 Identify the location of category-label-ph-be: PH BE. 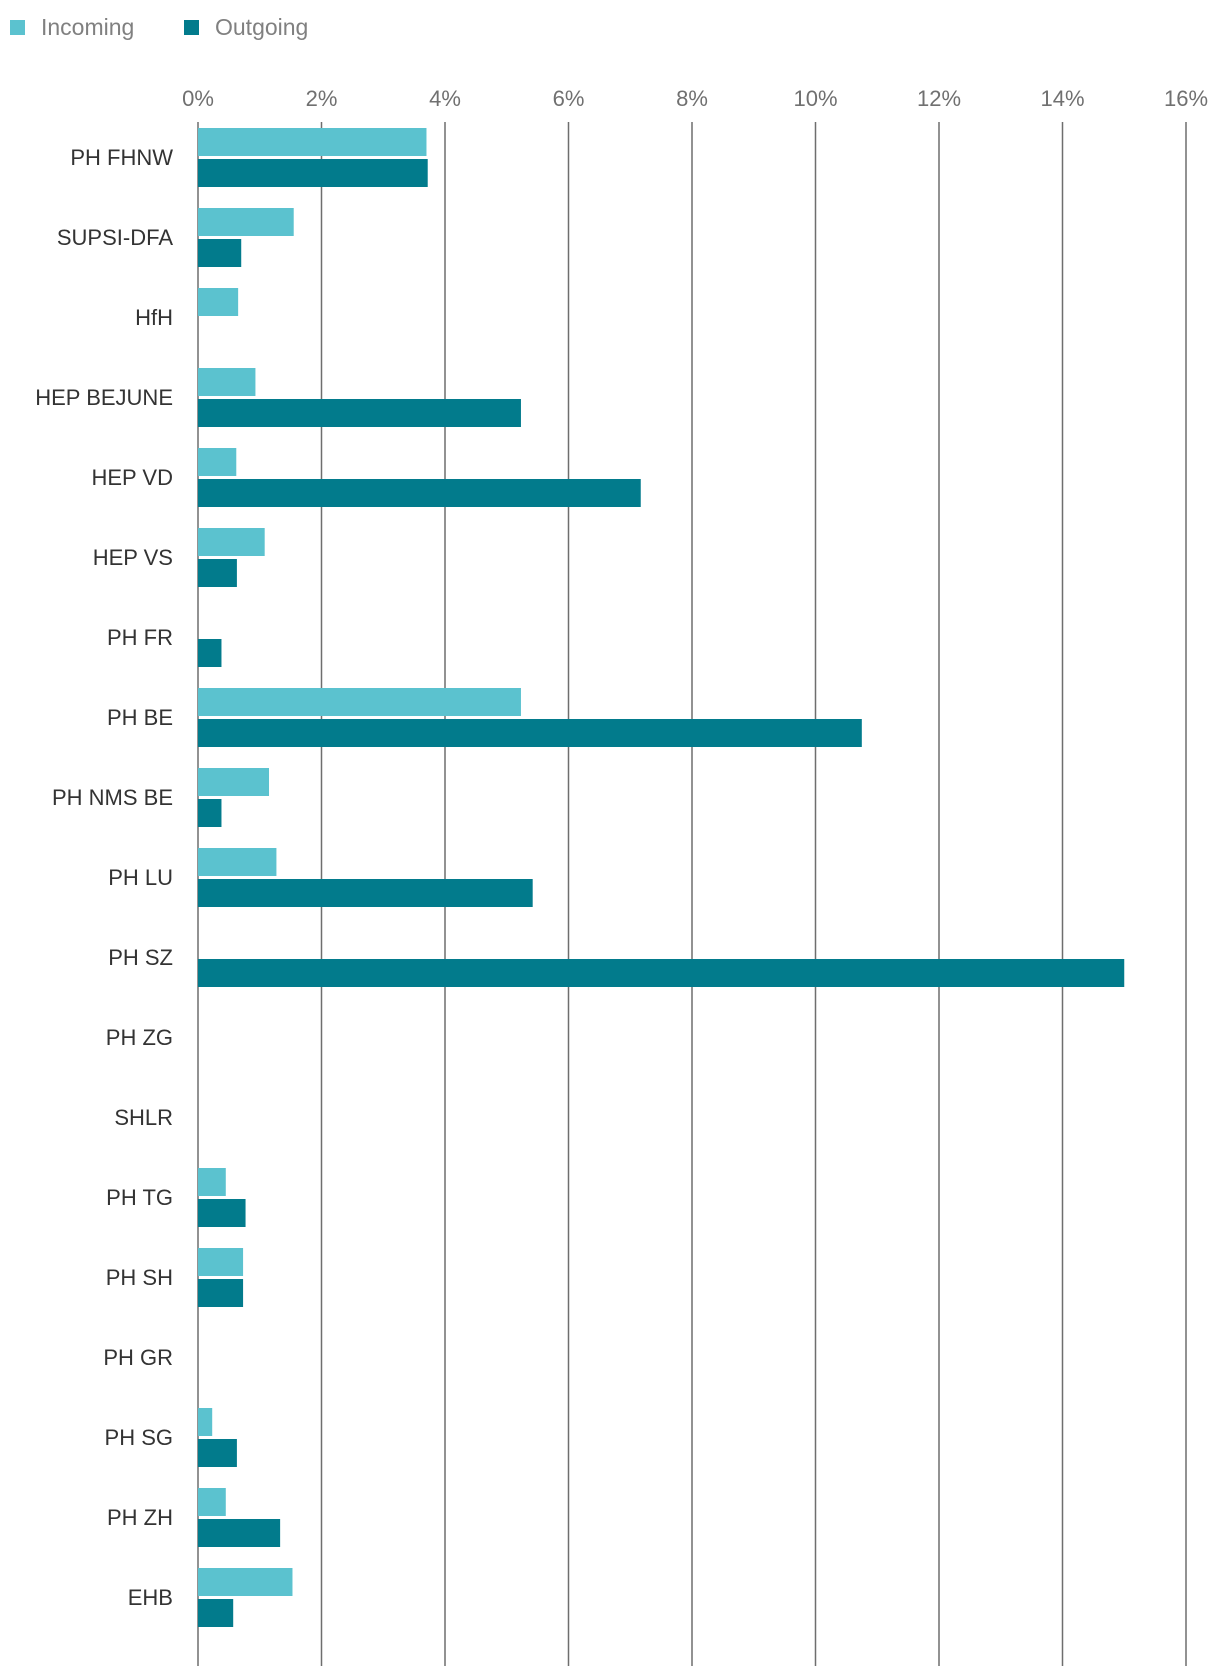
(140, 717).